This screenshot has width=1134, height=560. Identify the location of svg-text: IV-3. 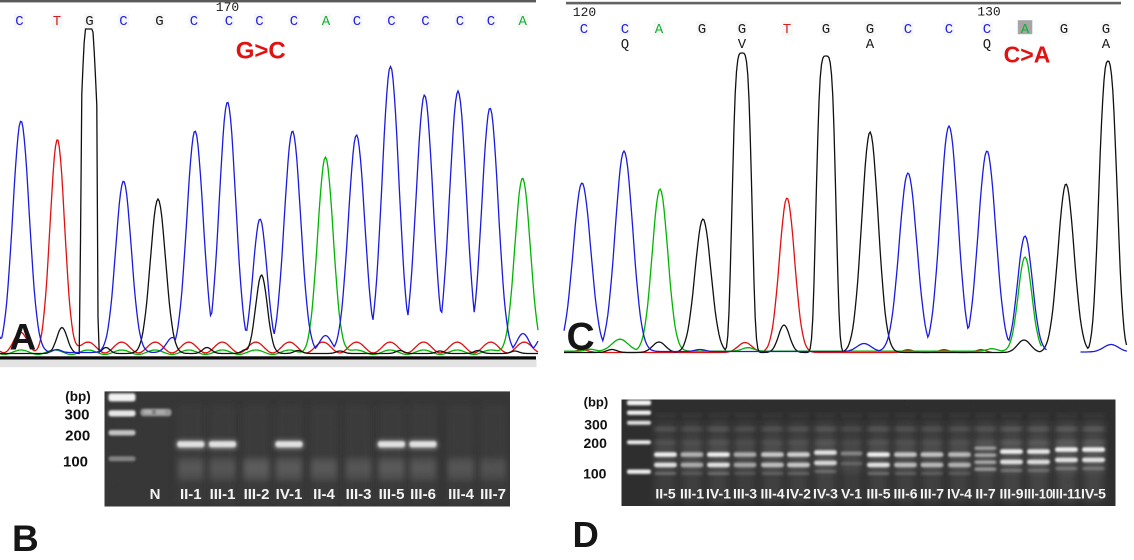
(825, 493).